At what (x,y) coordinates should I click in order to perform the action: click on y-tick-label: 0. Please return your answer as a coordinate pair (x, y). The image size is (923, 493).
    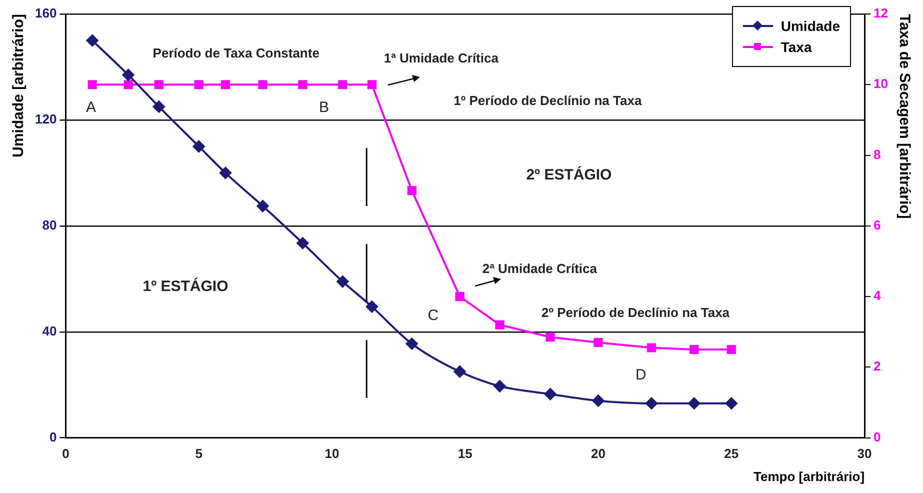
    Looking at the image, I should click on (53, 436).